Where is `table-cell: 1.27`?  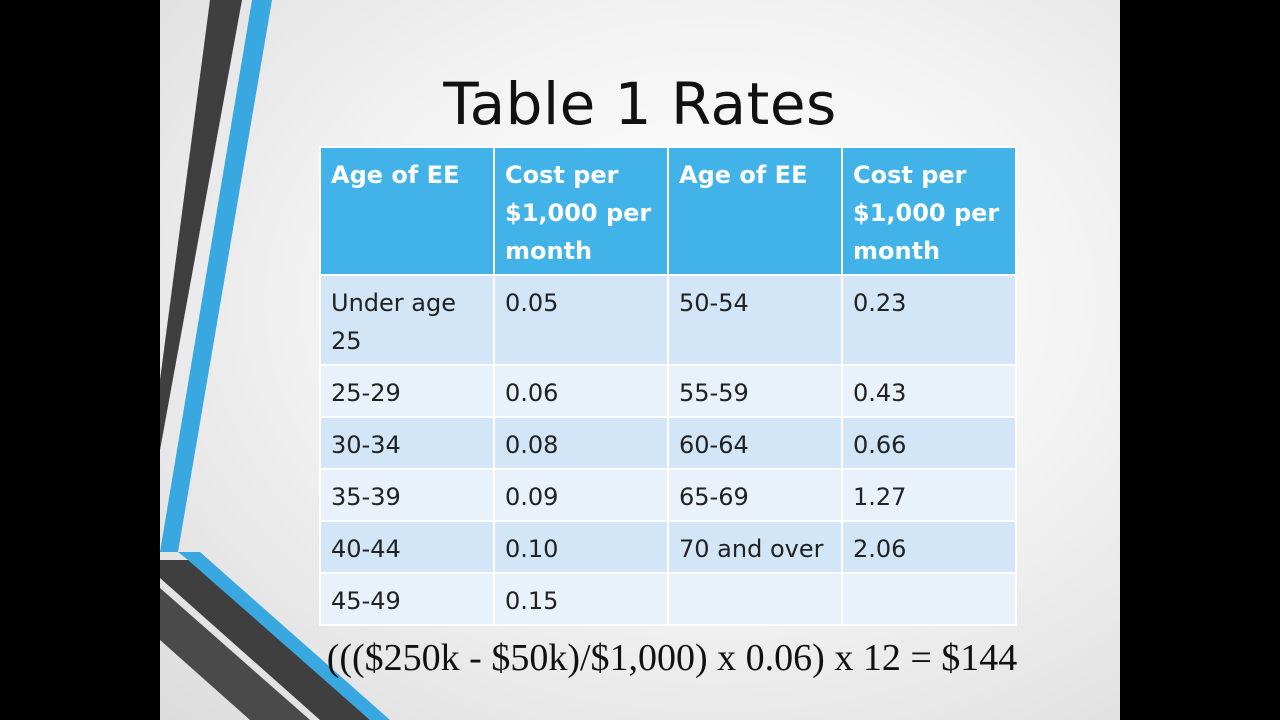 table-cell: 1.27 is located at coordinates (929, 495).